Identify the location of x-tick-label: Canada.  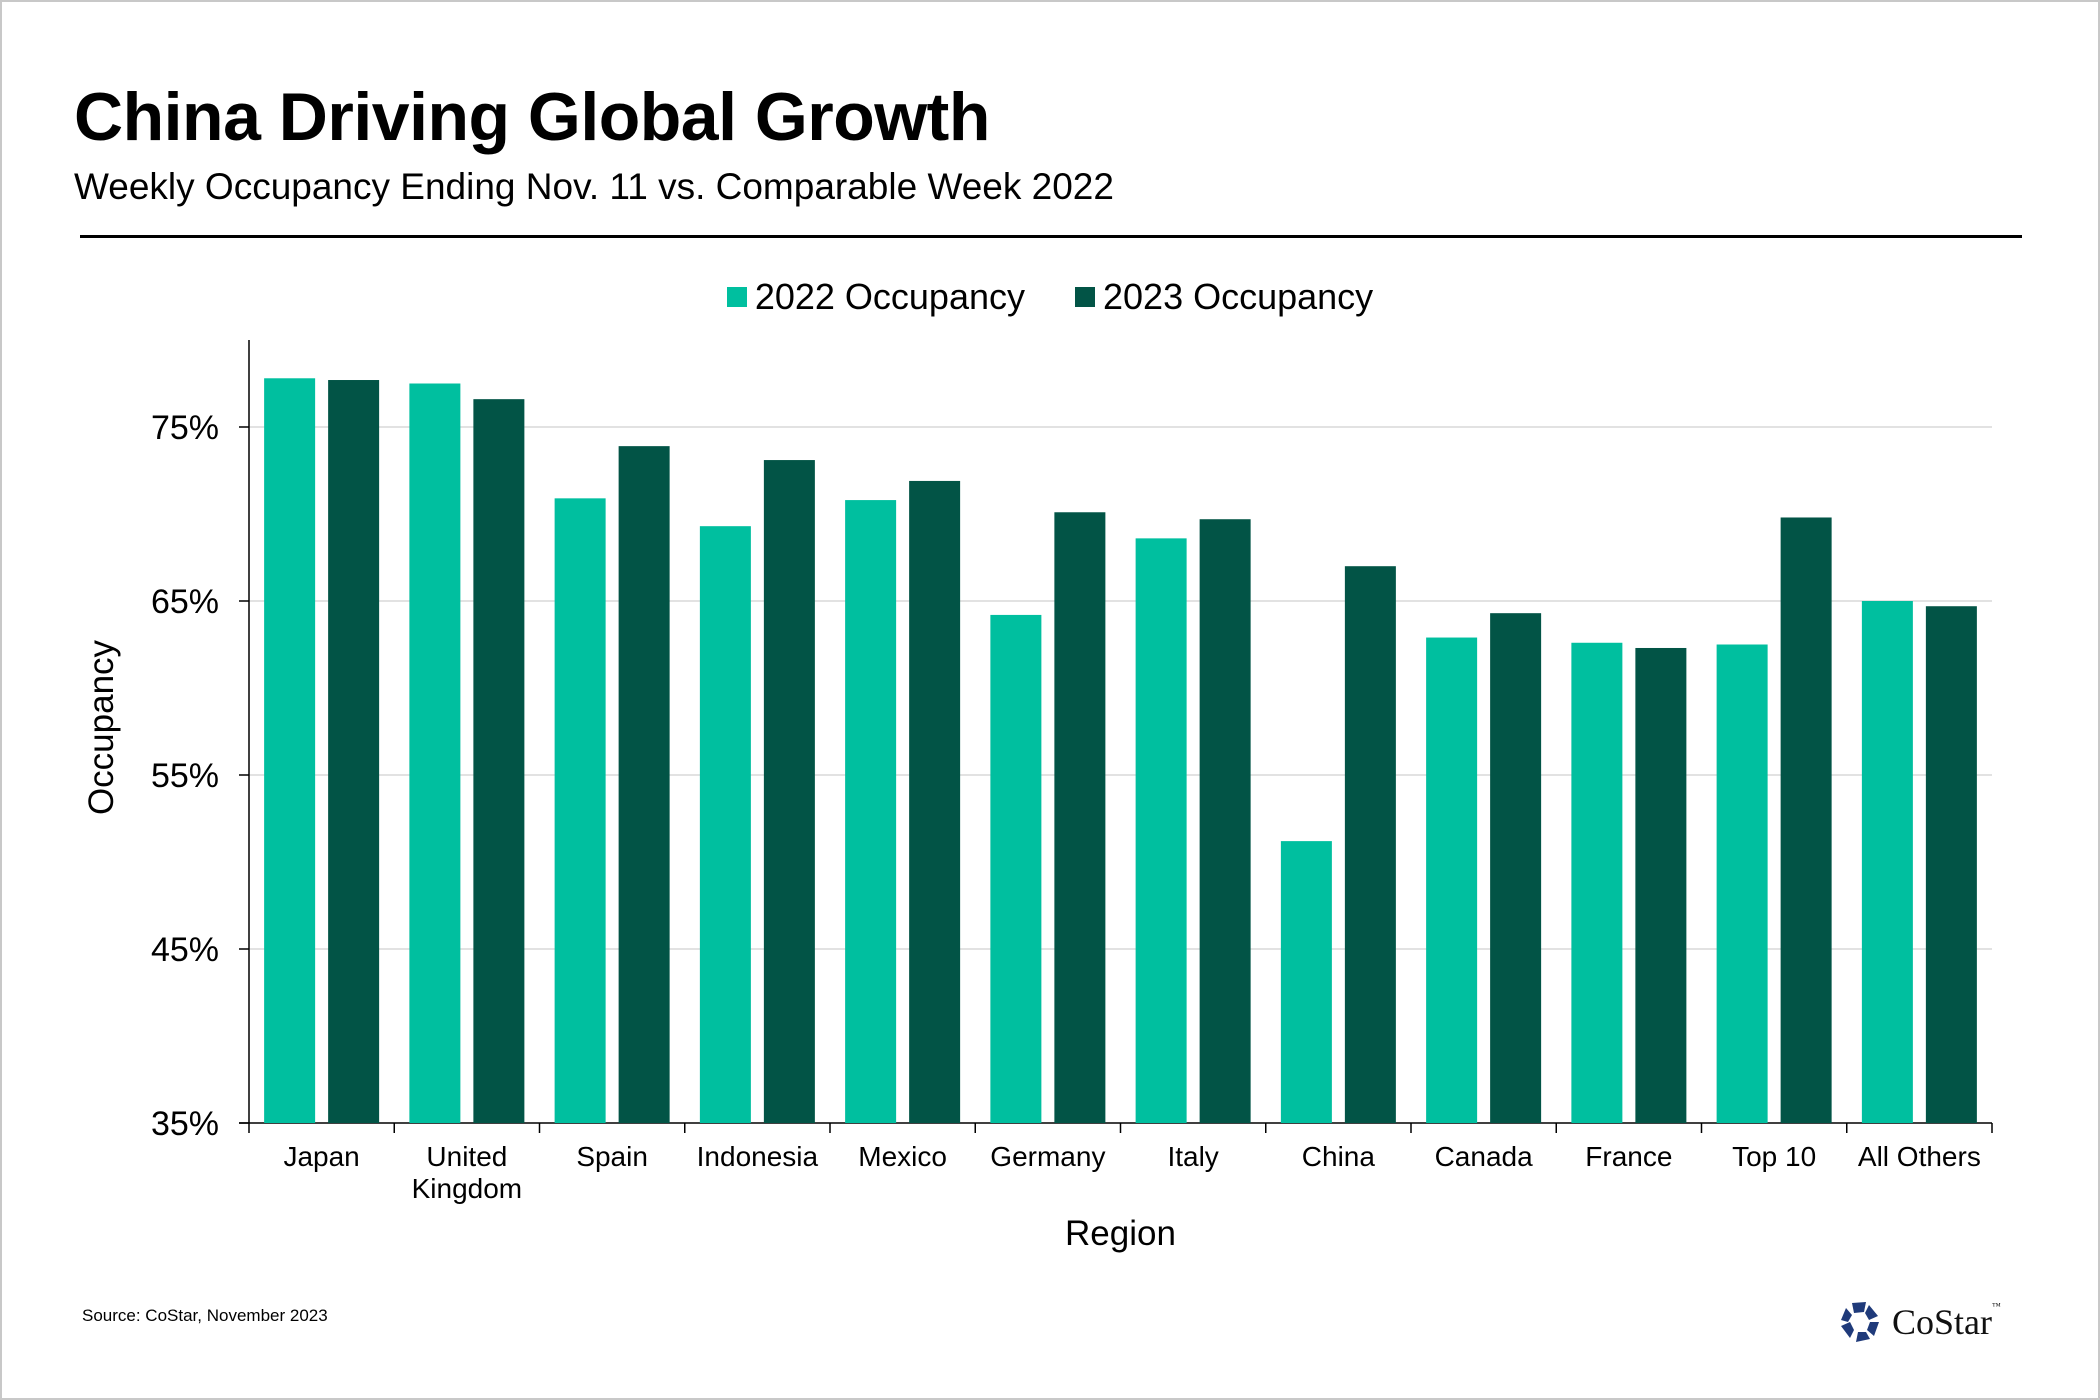
(1484, 1156).